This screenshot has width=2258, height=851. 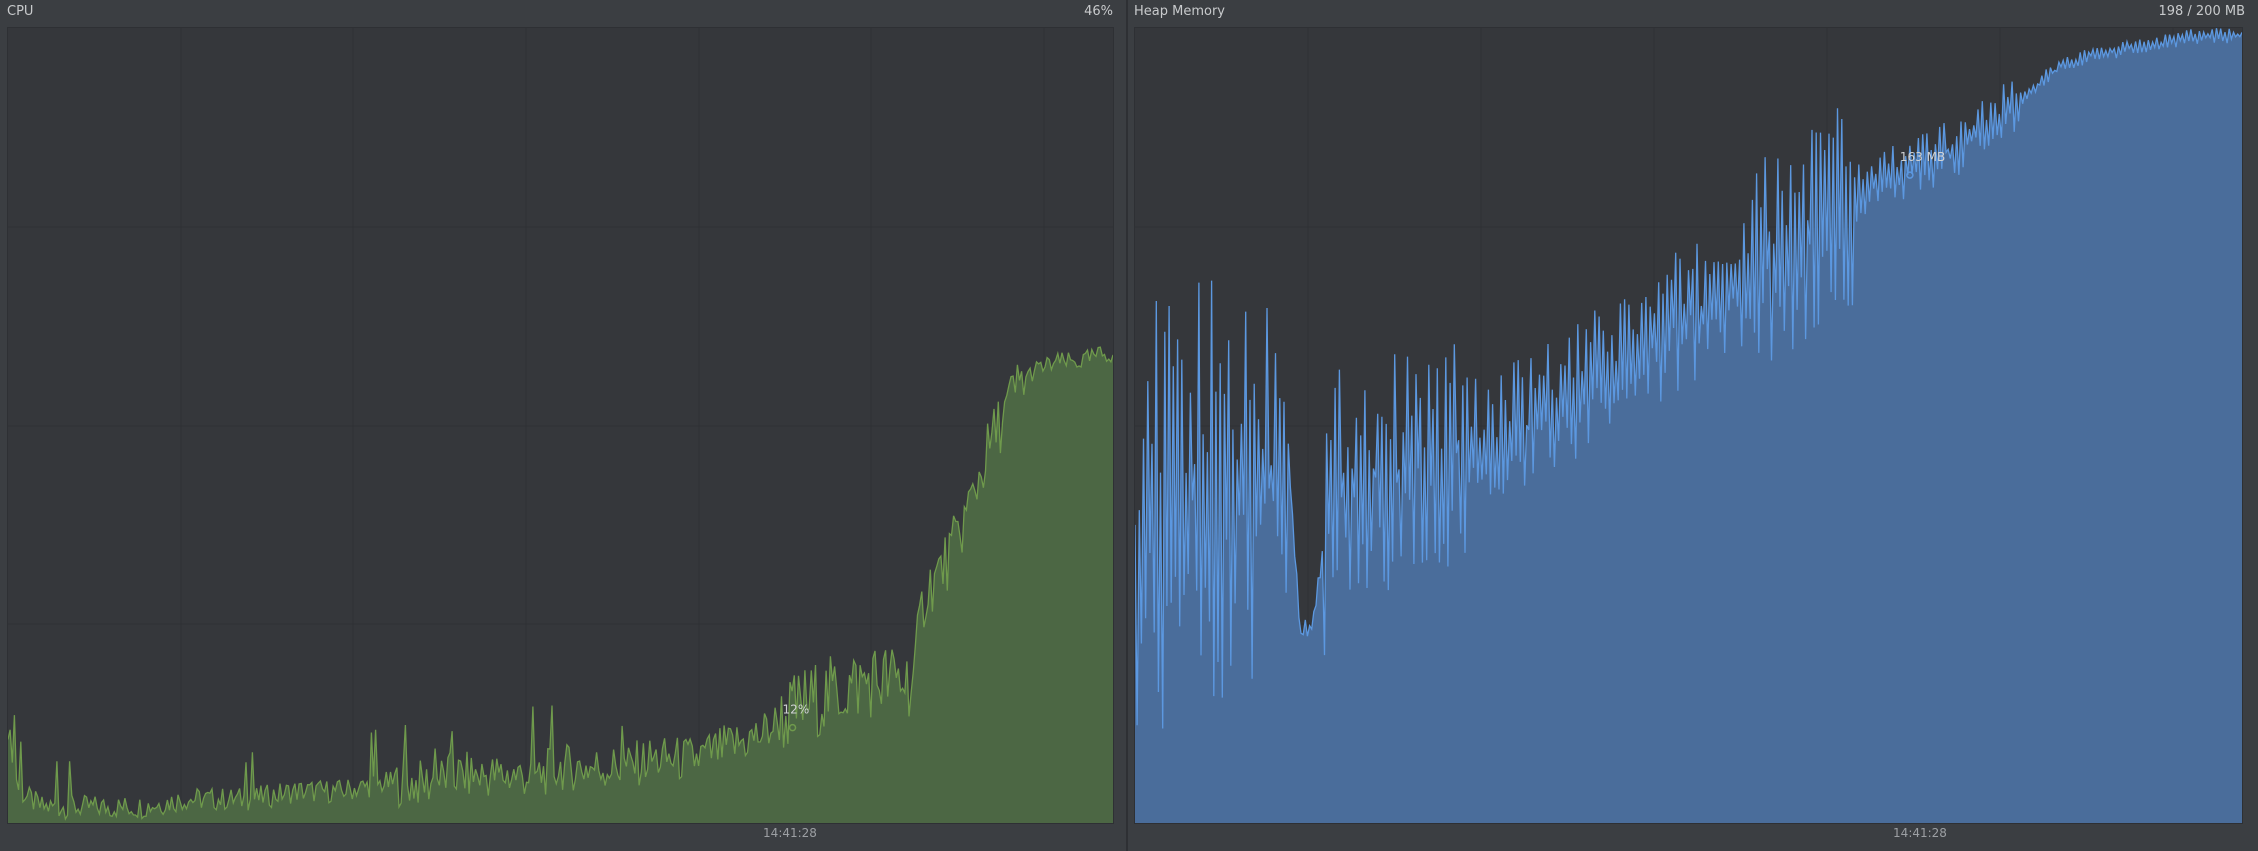 What do you see at coordinates (790, 833) in the screenshot?
I see `cpu-time-label: 14:41:28` at bounding box center [790, 833].